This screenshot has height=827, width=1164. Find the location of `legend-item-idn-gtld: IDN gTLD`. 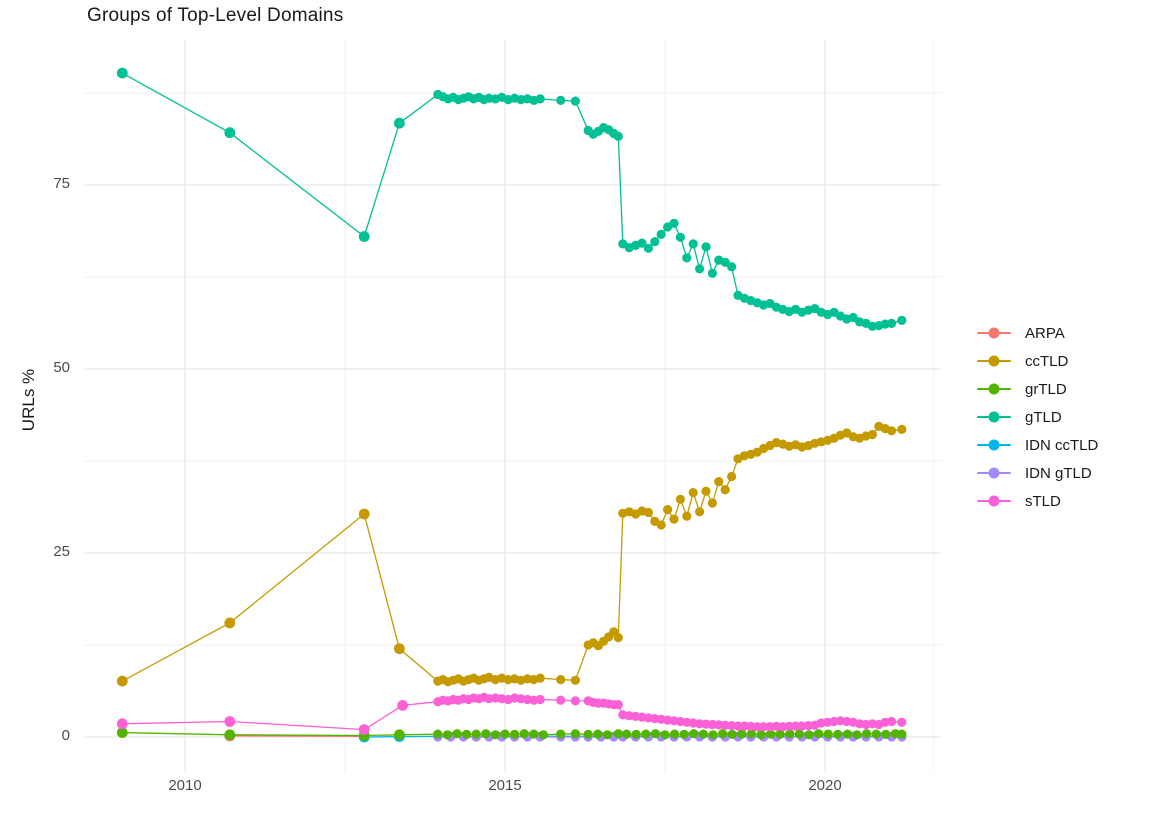

legend-item-idn-gtld: IDN gTLD is located at coordinates (1037, 473).